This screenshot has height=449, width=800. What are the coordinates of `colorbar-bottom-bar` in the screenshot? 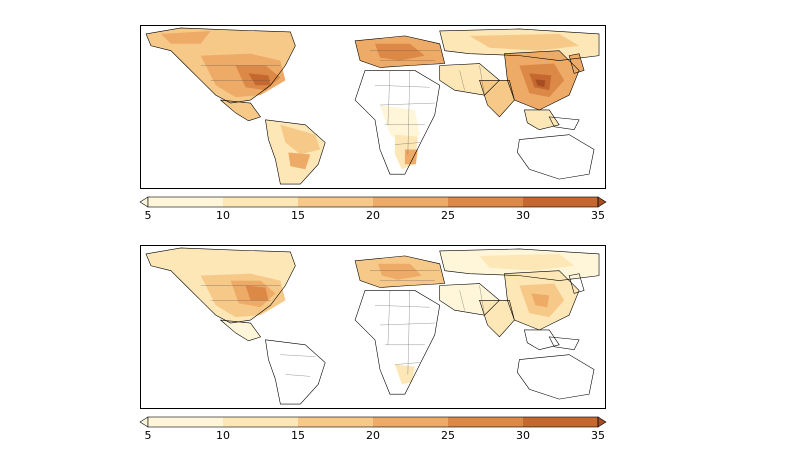 It's located at (373, 422).